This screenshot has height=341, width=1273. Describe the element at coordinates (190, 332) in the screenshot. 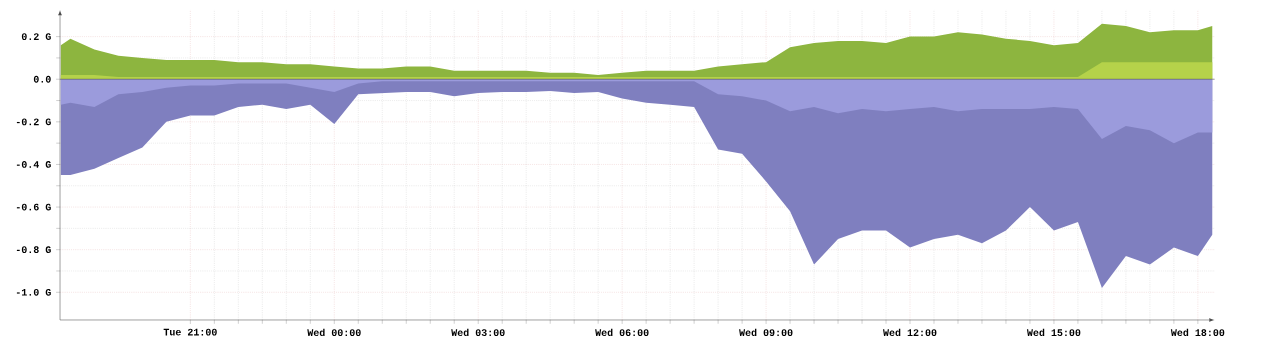

I see `x-tick-label: Tue 21:00` at that location.